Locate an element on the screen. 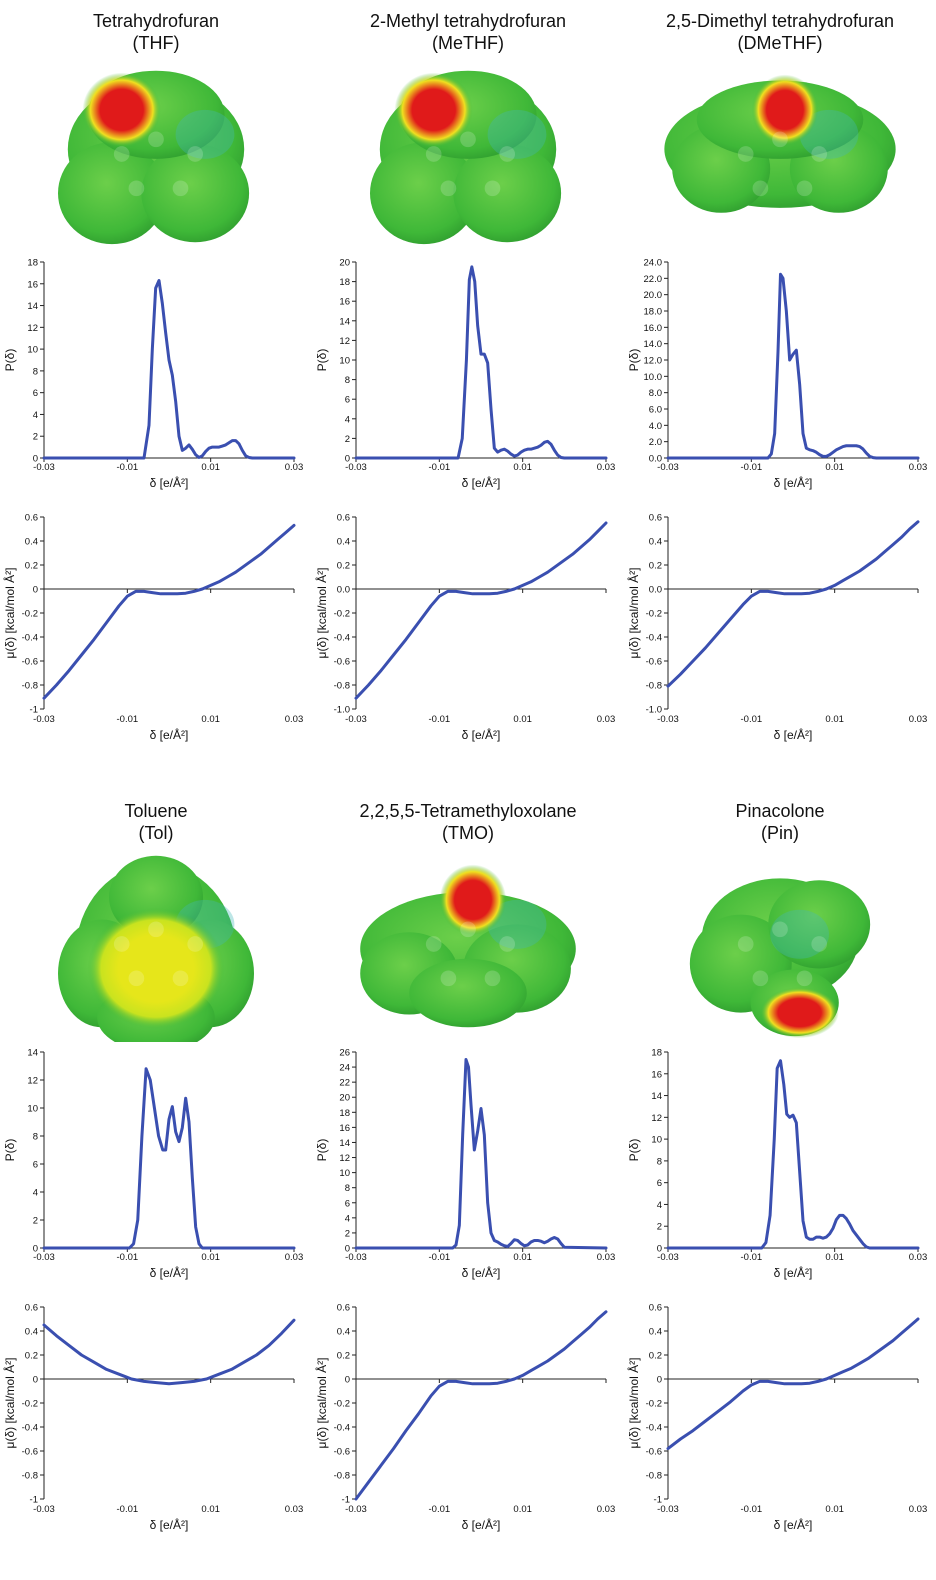  negative-region is located at coordinates (205, 134).